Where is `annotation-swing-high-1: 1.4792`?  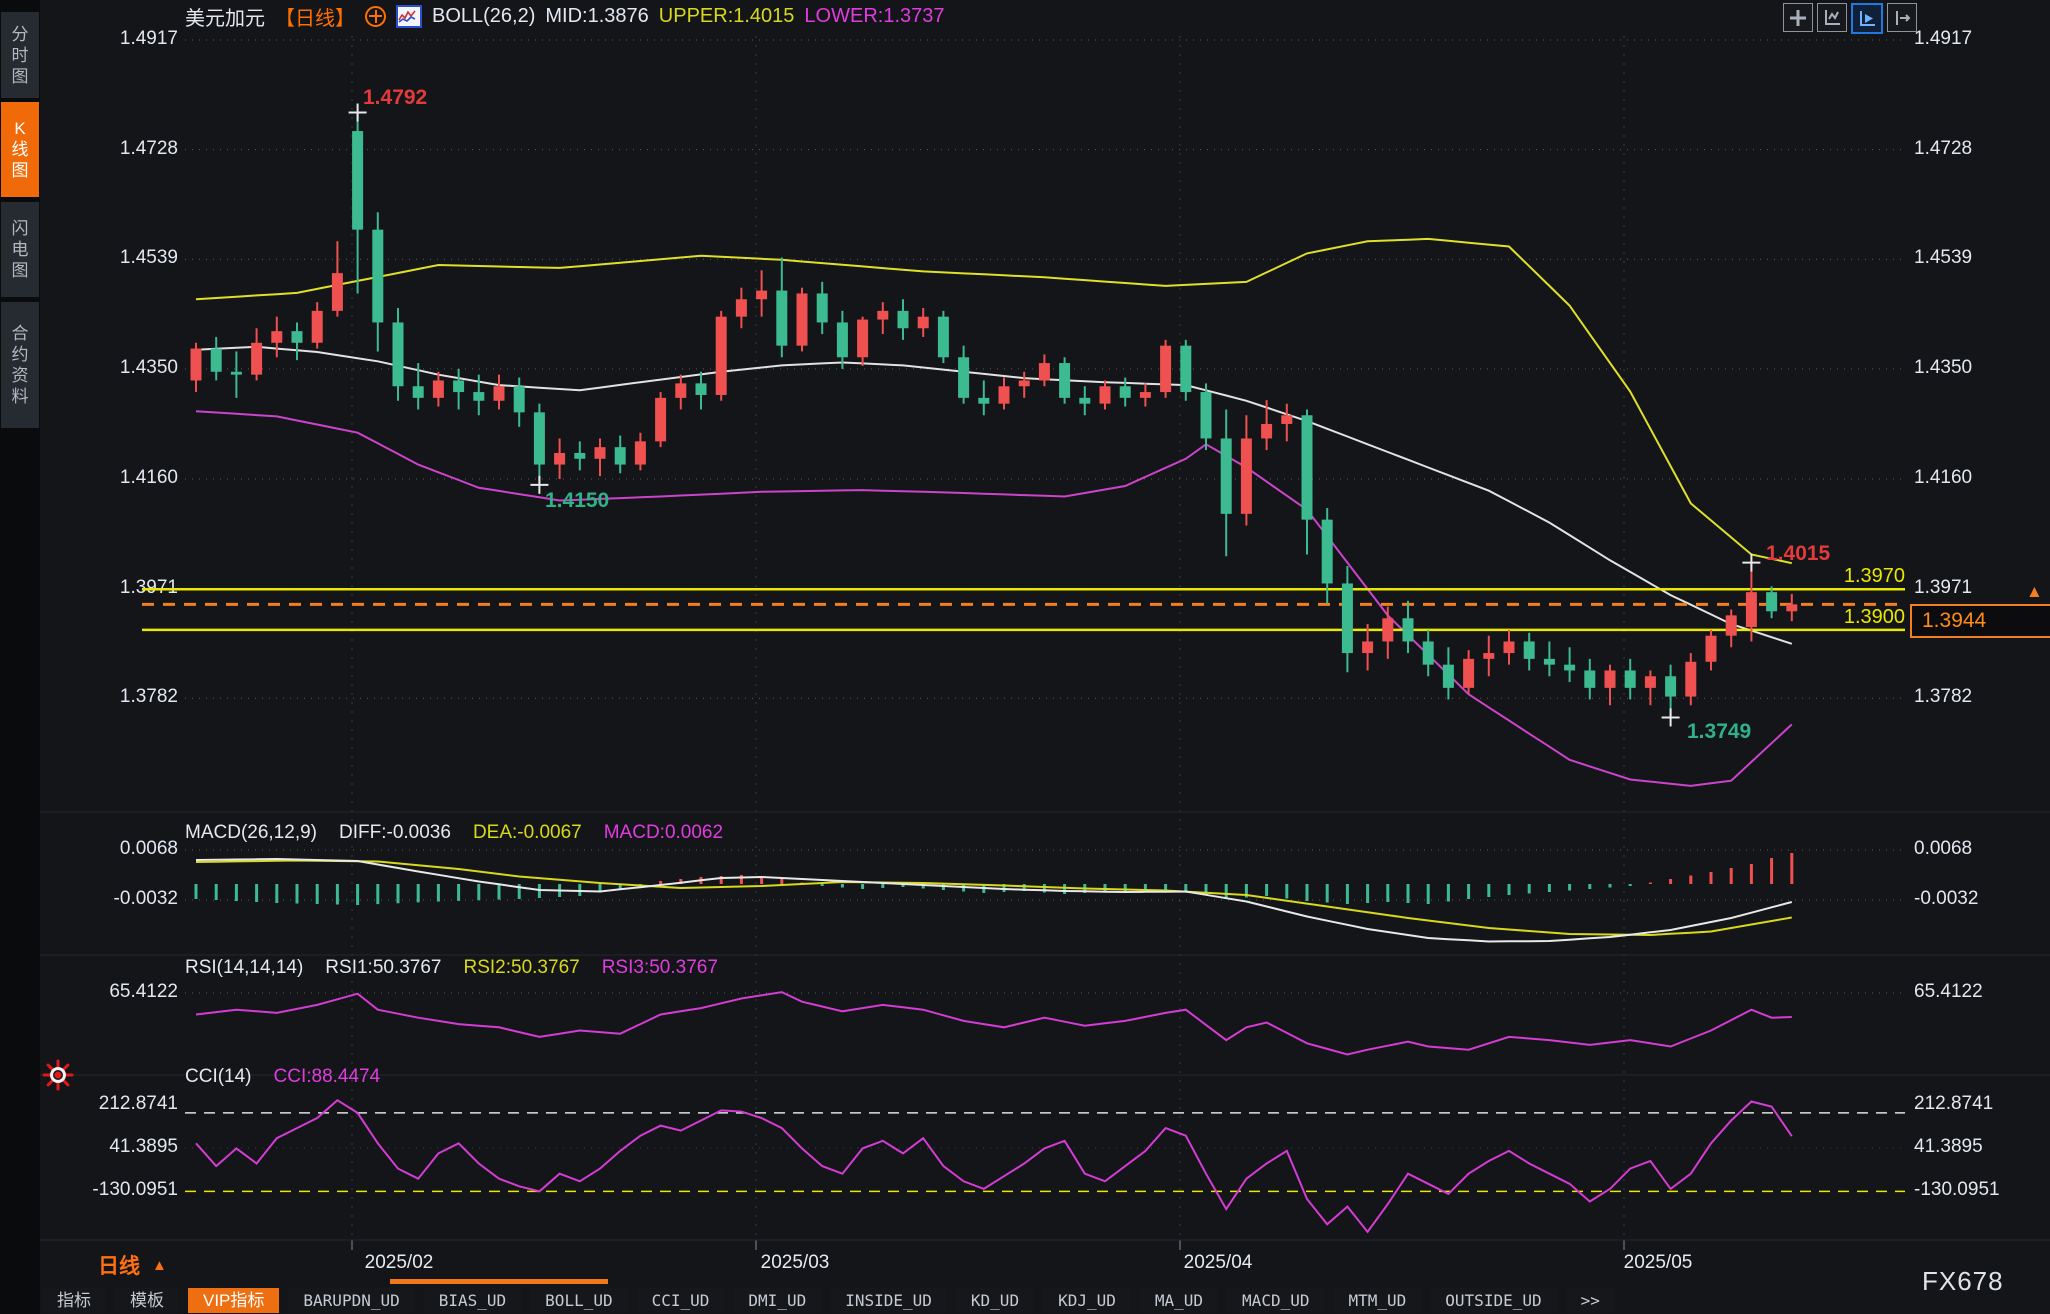 annotation-swing-high-1: 1.4792 is located at coordinates (395, 97).